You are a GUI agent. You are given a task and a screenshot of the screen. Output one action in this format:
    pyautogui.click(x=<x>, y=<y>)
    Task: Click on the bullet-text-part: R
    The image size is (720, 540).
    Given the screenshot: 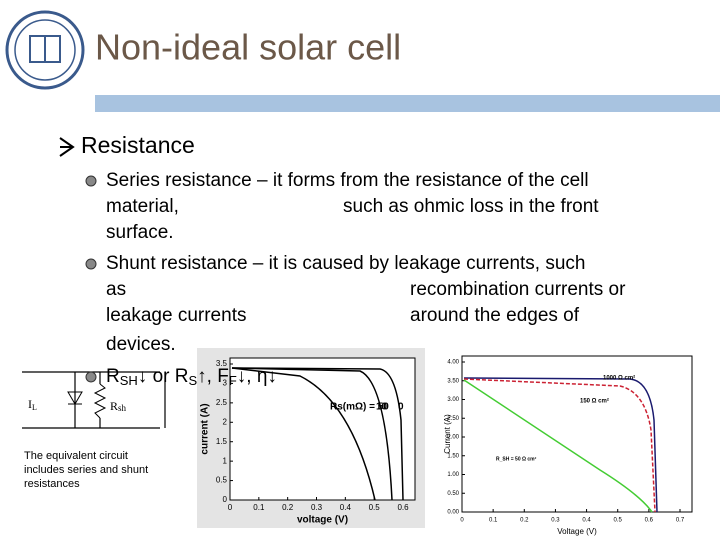 What is the action you would take?
    pyautogui.click(x=113, y=376)
    